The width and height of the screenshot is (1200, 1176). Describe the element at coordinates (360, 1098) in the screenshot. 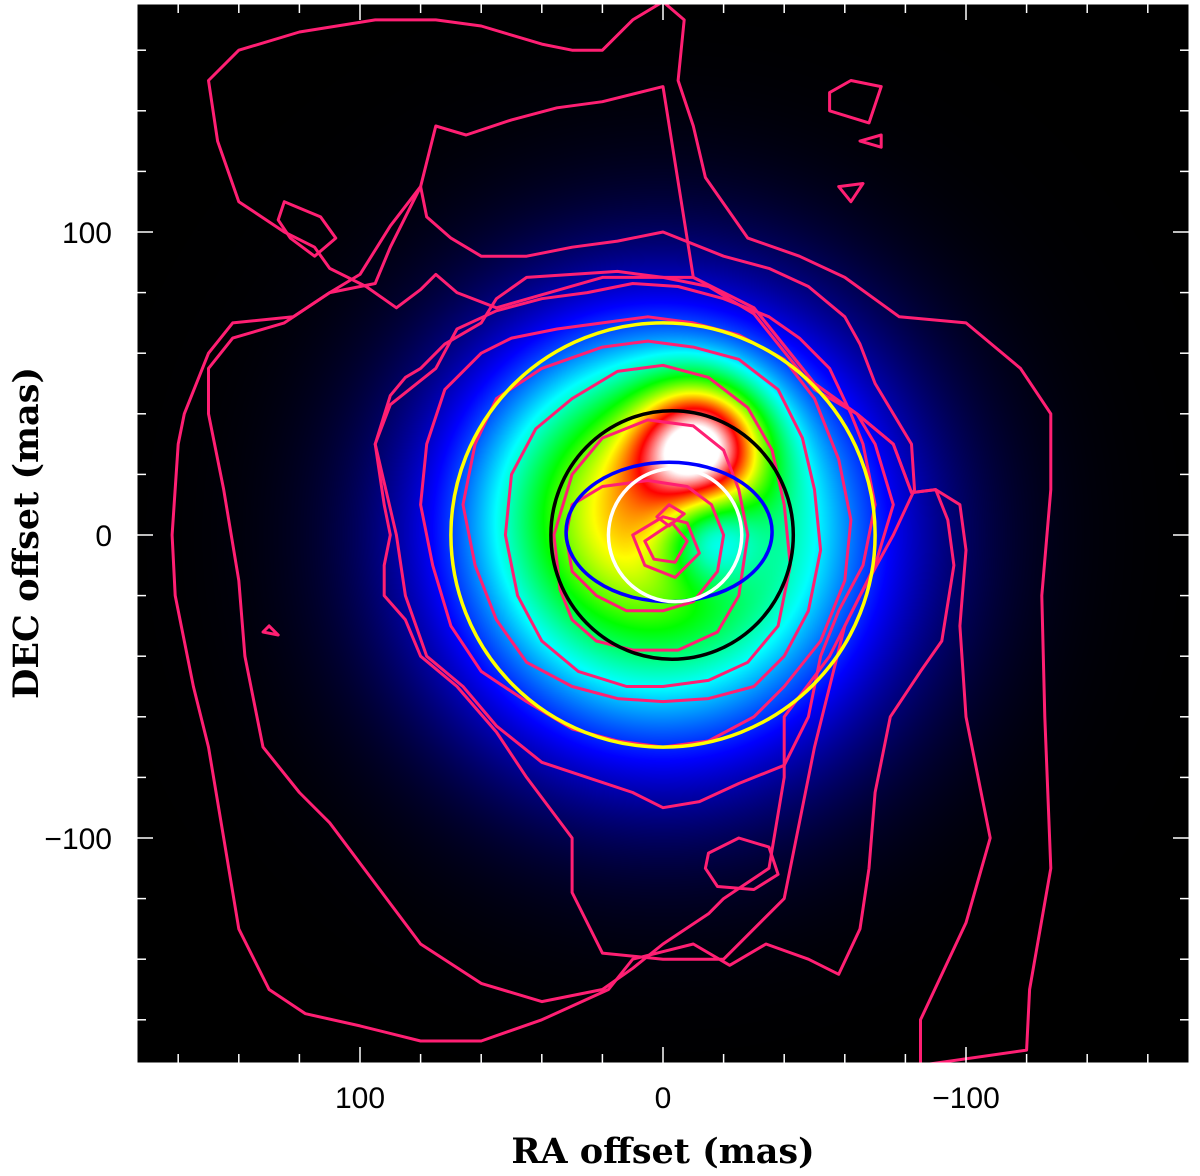

I see `x-tick-label: 100` at that location.